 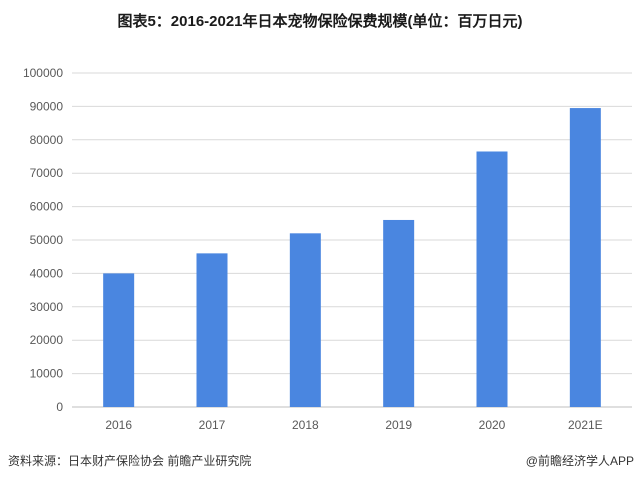 I want to click on chart-title: 图表5：2016-2021年日本宠物保险保费规模(单位：百万日元), so click(x=320, y=21).